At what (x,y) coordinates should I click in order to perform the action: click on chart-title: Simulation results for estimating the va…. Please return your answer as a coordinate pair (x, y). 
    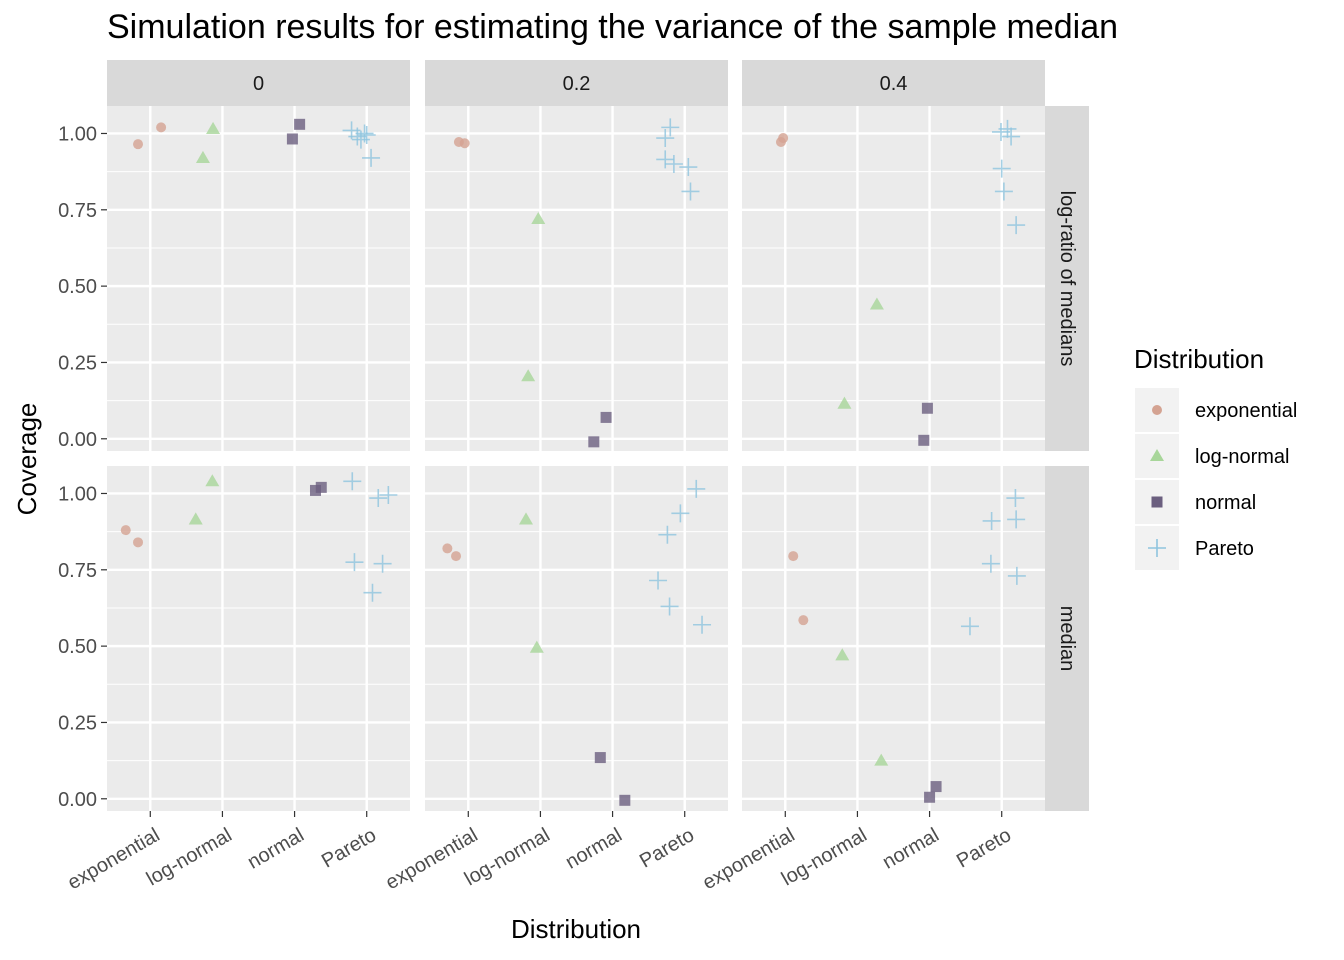
    Looking at the image, I should click on (612, 27).